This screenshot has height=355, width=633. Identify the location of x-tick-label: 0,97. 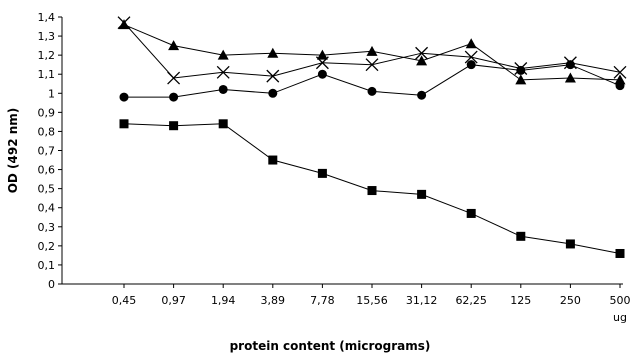
(173, 300).